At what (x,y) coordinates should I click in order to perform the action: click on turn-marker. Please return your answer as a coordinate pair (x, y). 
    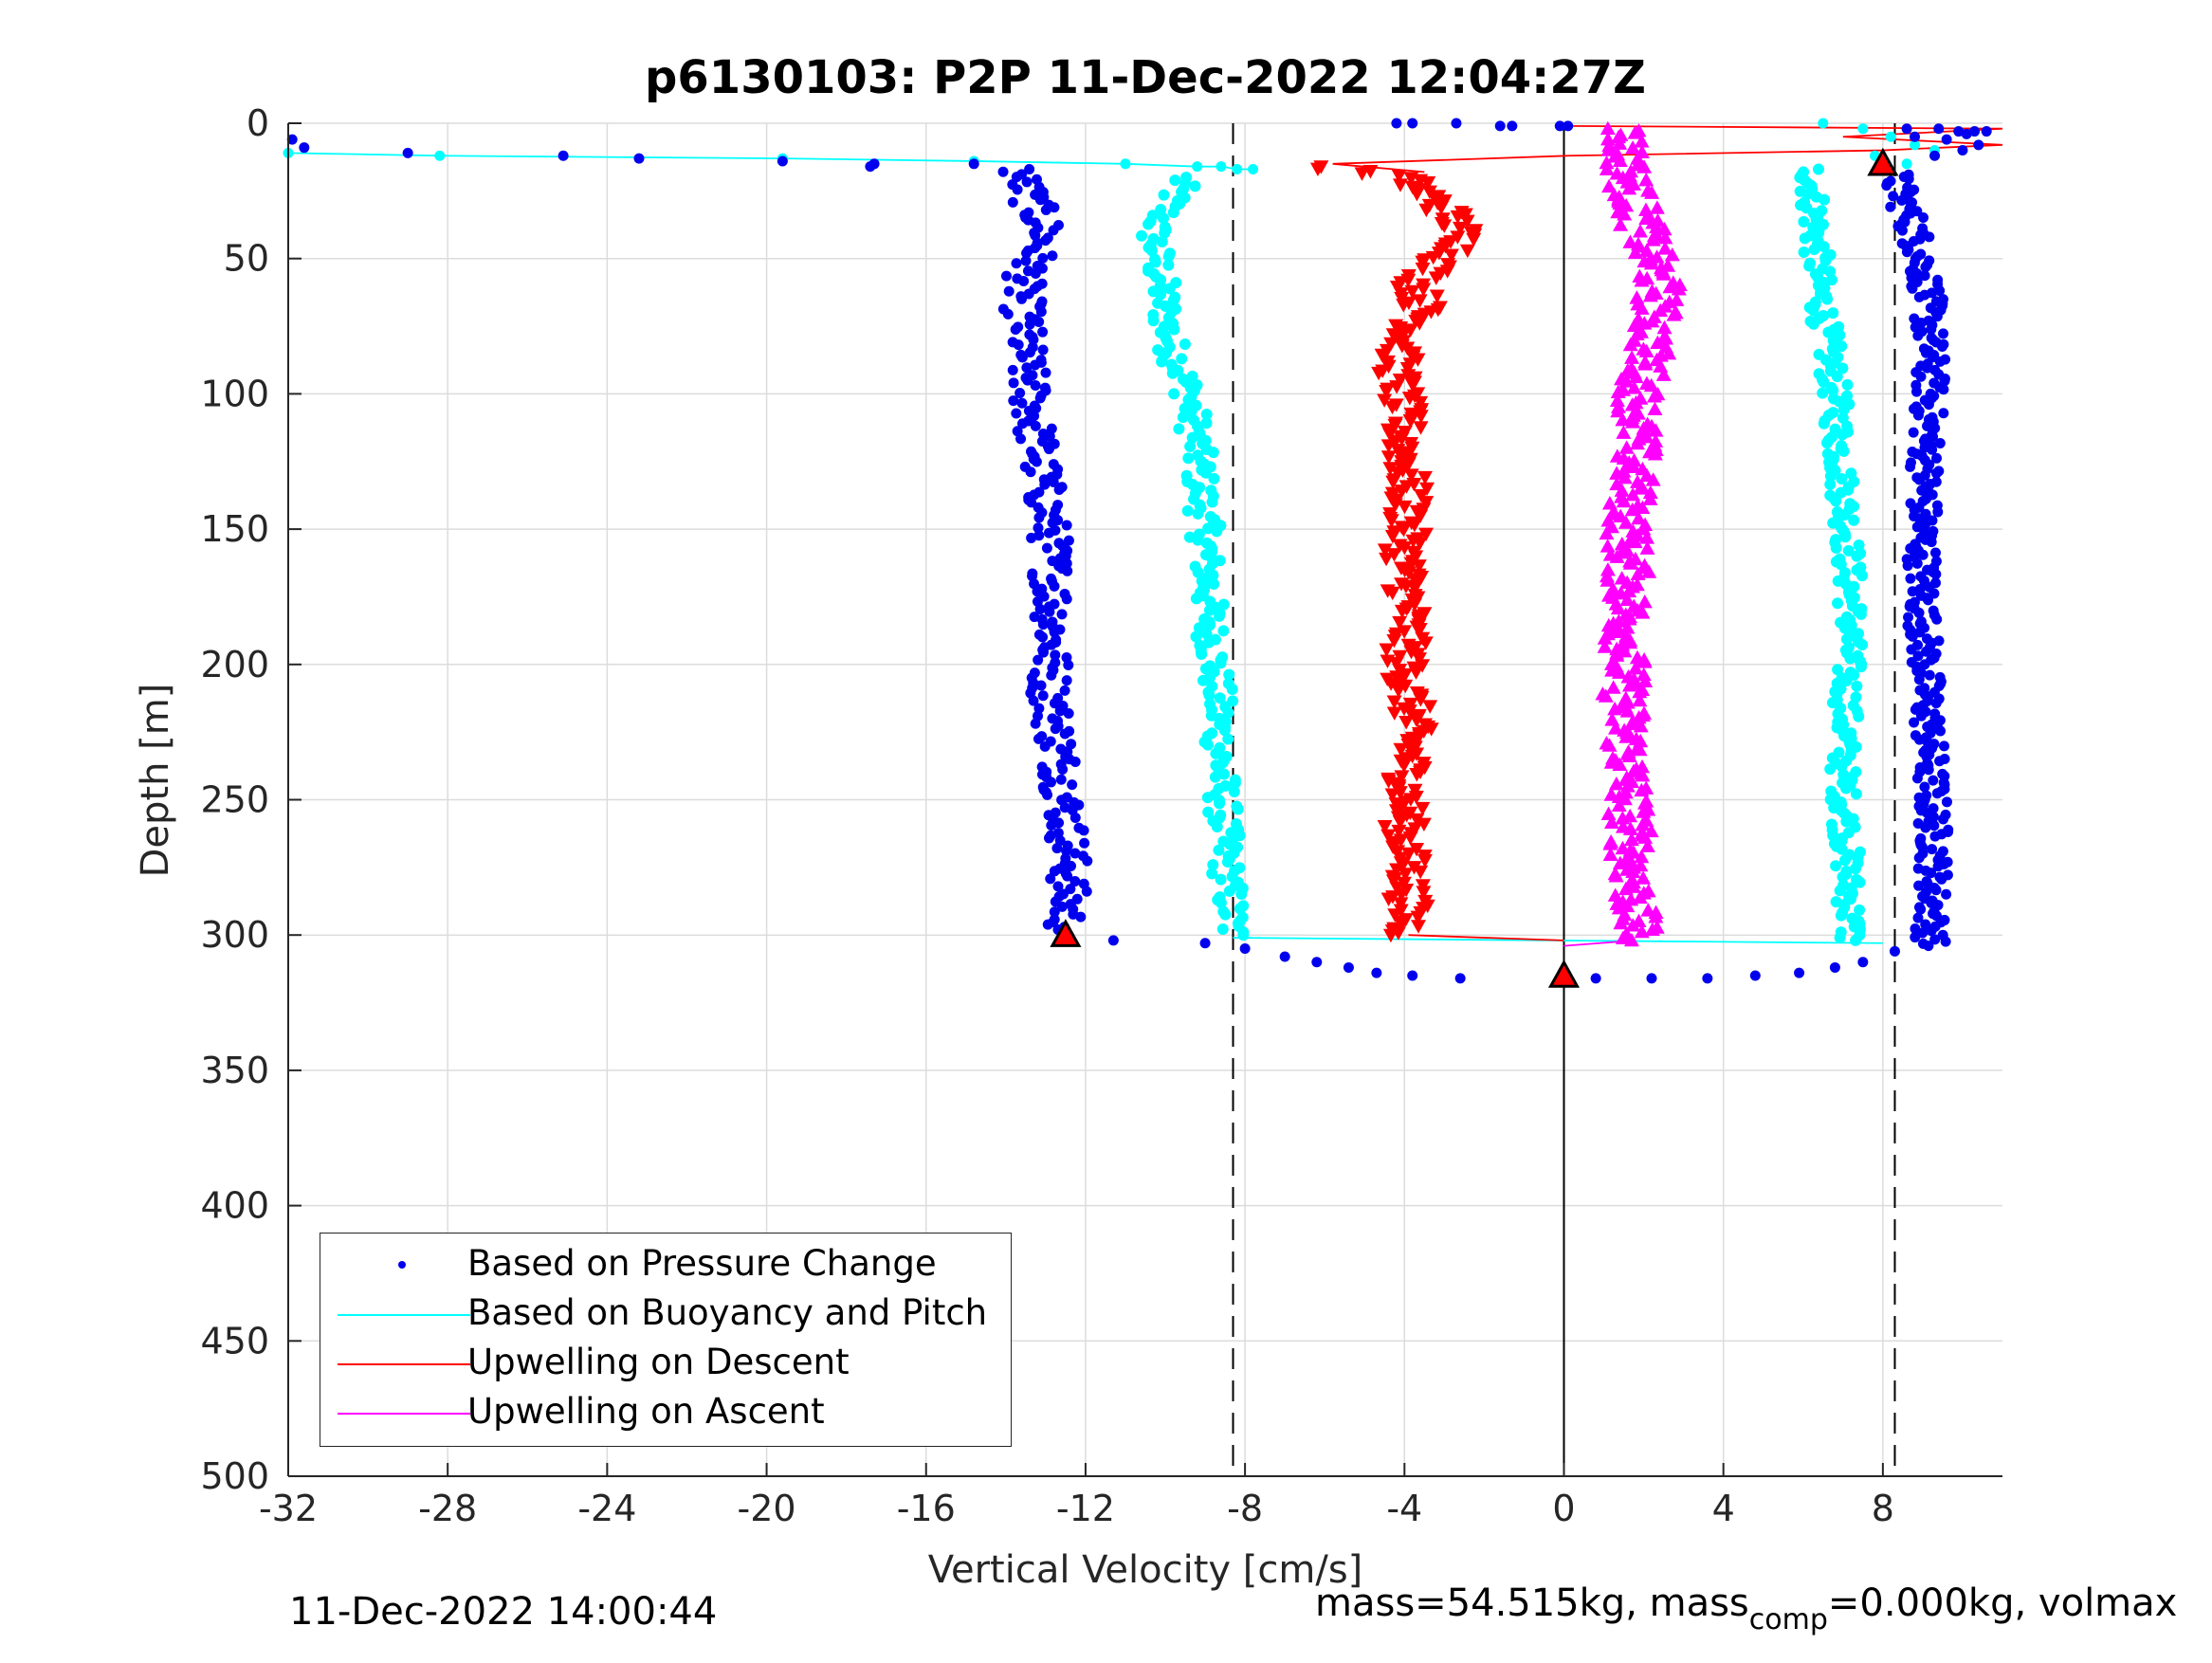
    Looking at the image, I should click on (1564, 974).